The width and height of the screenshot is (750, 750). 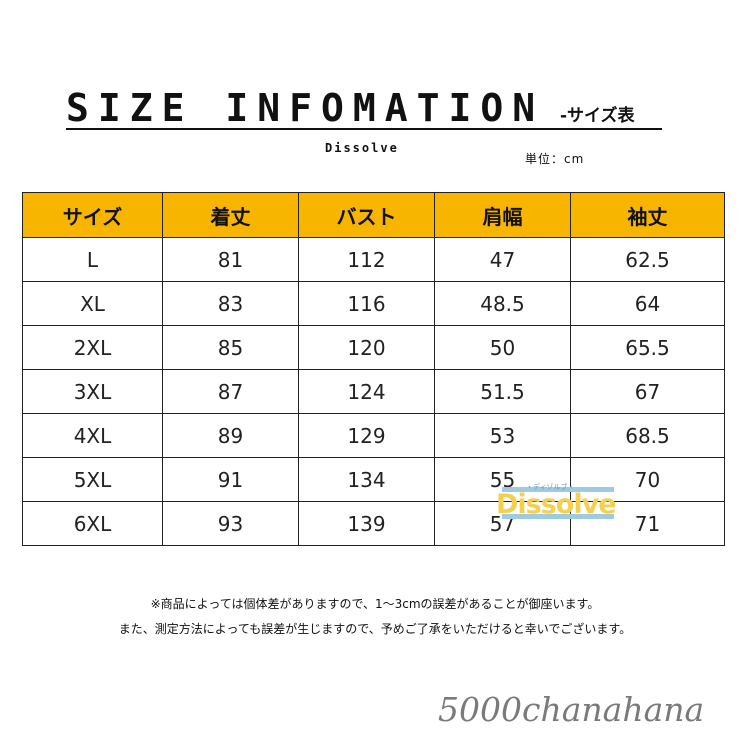 What do you see at coordinates (502, 391) in the screenshot?
I see `table-cell: 51.5` at bounding box center [502, 391].